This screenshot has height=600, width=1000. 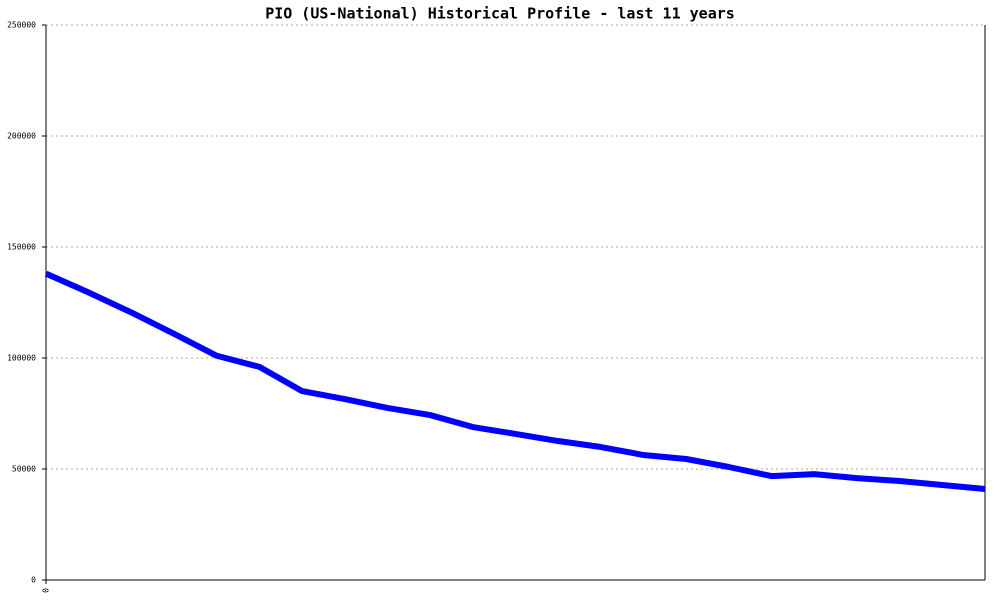 I want to click on y-tick-label: 100000, so click(x=21, y=358).